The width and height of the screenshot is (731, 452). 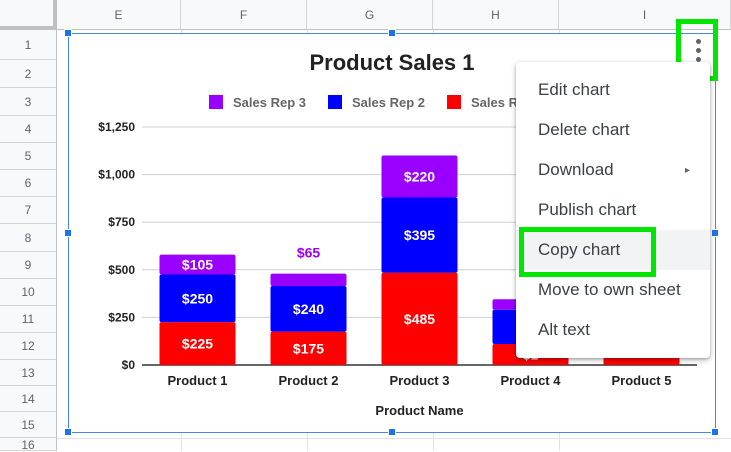 I want to click on menu-item-label: Edit chart, so click(x=574, y=89).